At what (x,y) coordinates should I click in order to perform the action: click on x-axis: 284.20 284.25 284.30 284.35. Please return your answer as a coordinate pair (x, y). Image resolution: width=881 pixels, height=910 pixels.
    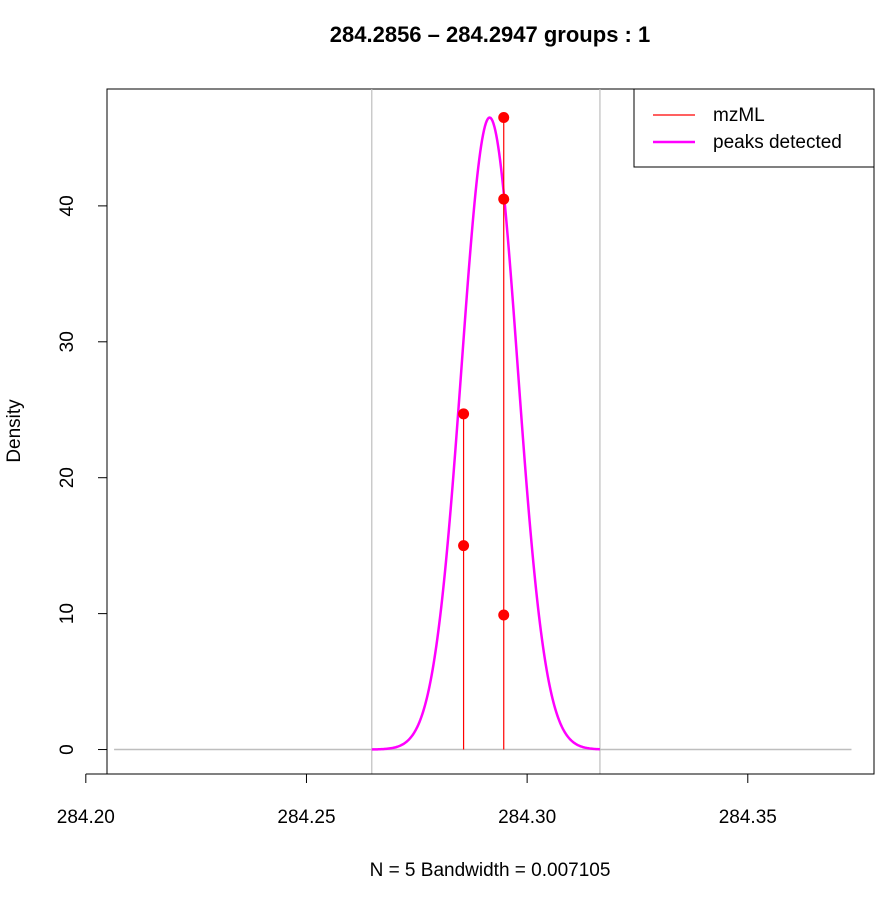
    Looking at the image, I should click on (417, 800).